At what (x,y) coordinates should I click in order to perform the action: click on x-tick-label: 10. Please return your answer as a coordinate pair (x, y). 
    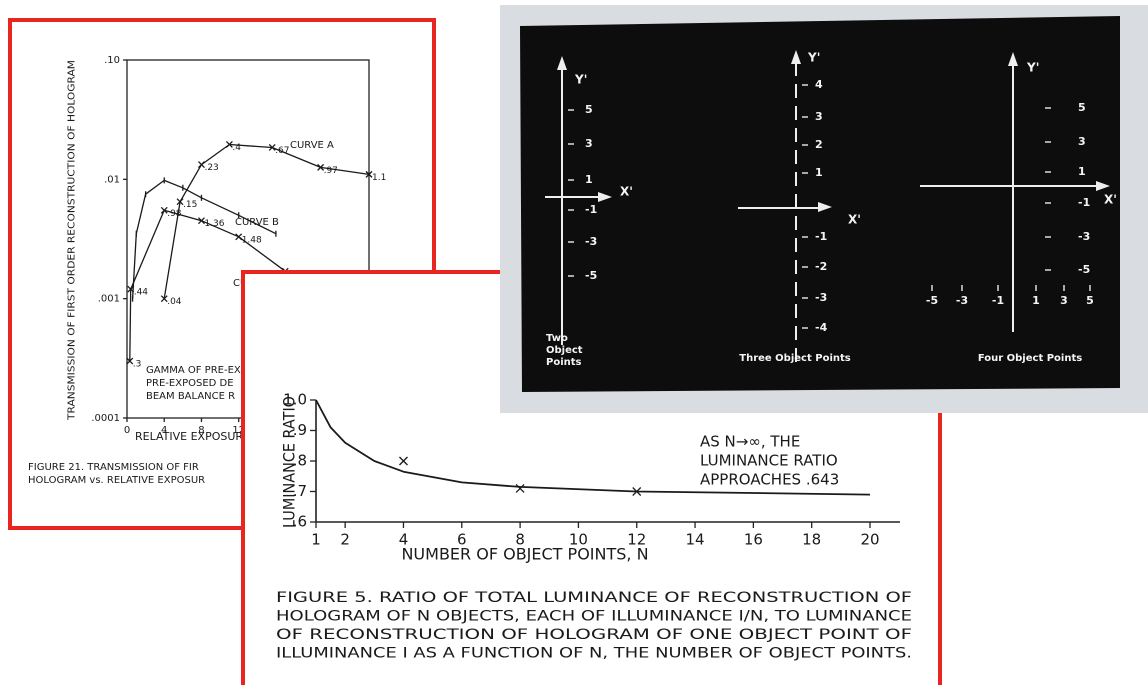
    Looking at the image, I should click on (578, 540).